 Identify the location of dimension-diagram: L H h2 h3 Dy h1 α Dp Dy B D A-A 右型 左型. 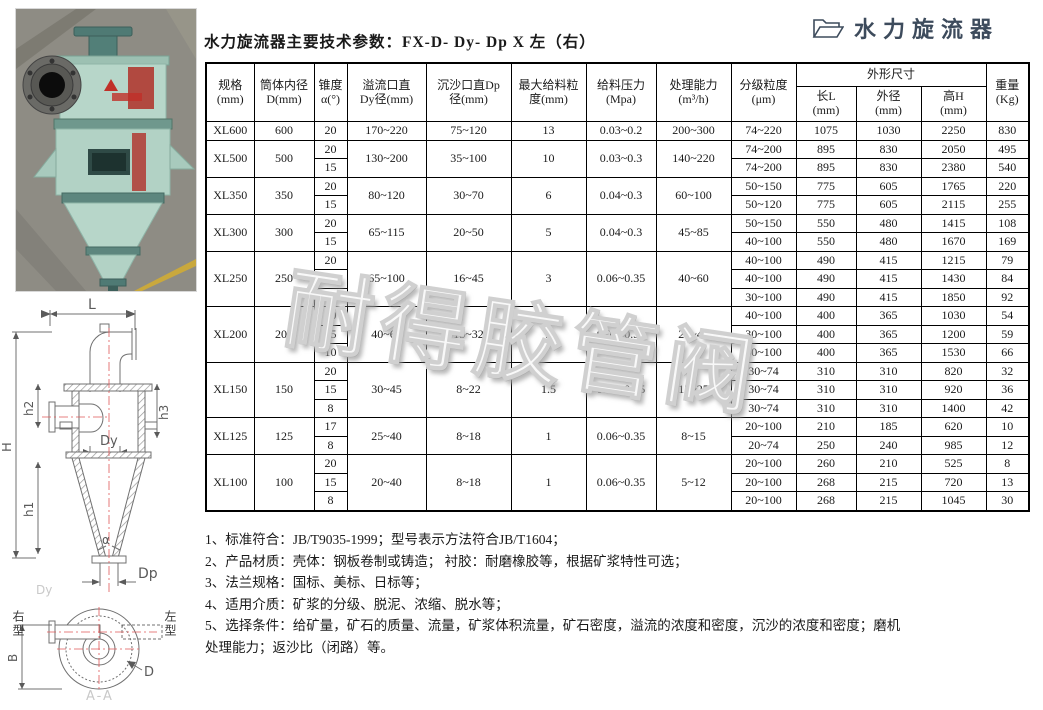
(101, 501).